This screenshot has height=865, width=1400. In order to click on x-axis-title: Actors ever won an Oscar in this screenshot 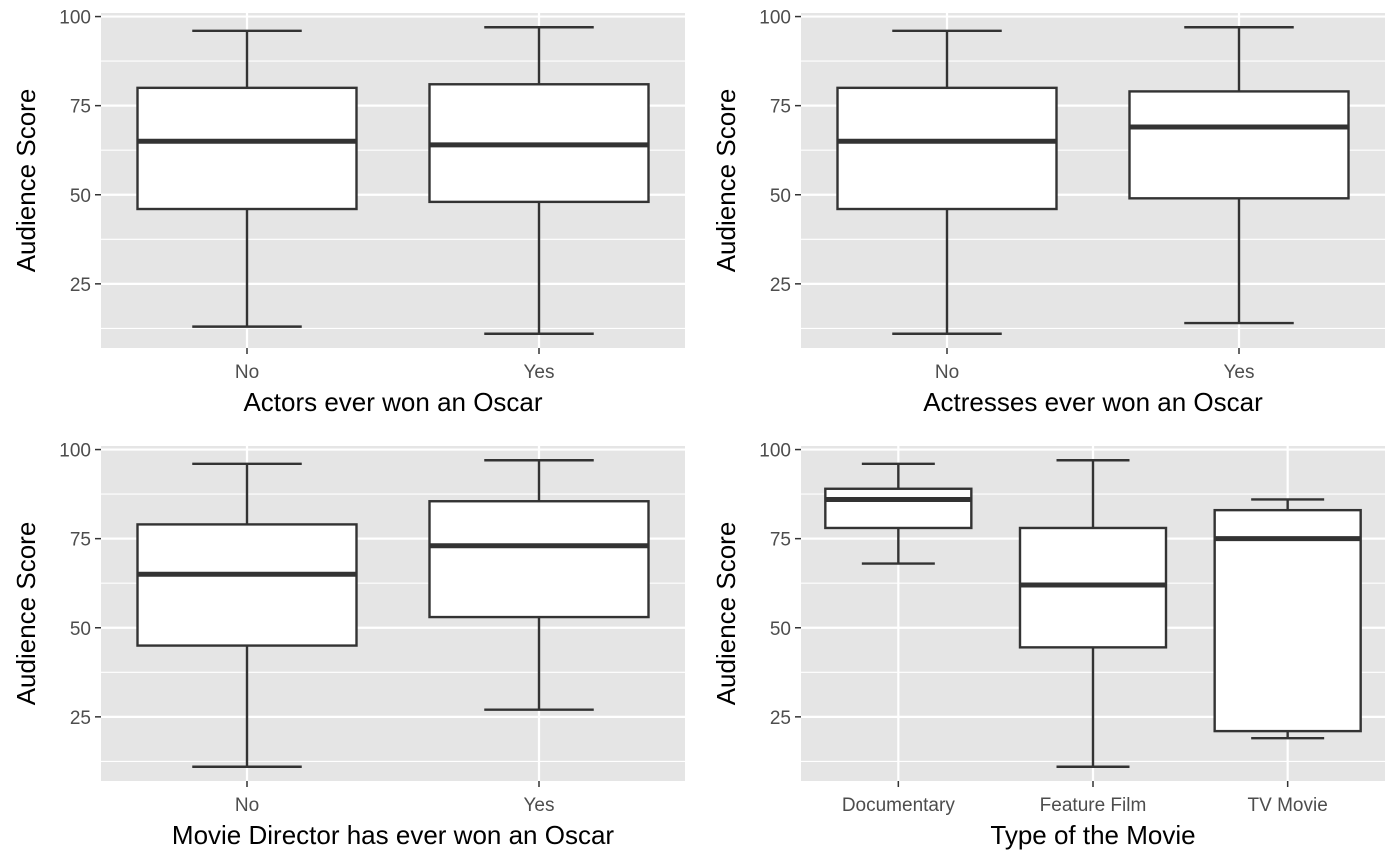, I will do `click(392, 402)`.